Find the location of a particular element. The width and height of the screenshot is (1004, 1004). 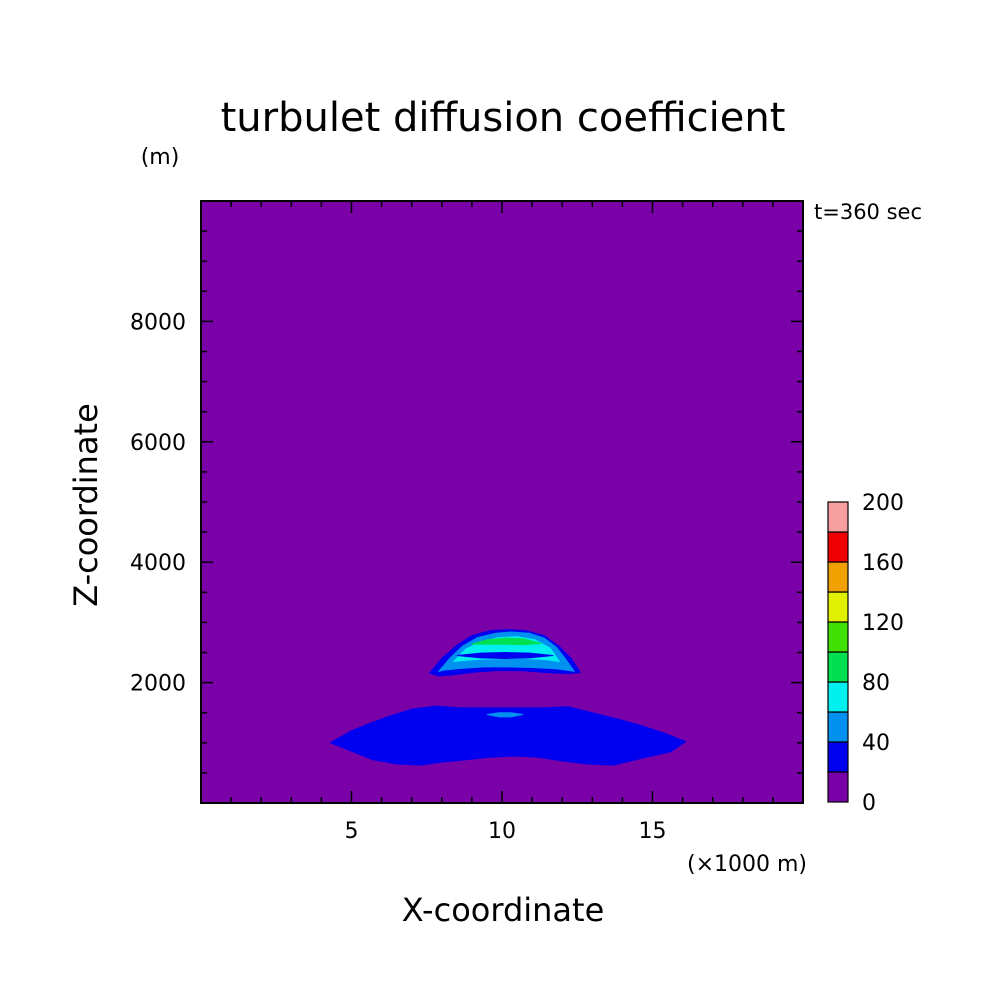

colorbar-label-160: 160 is located at coordinates (883, 563).